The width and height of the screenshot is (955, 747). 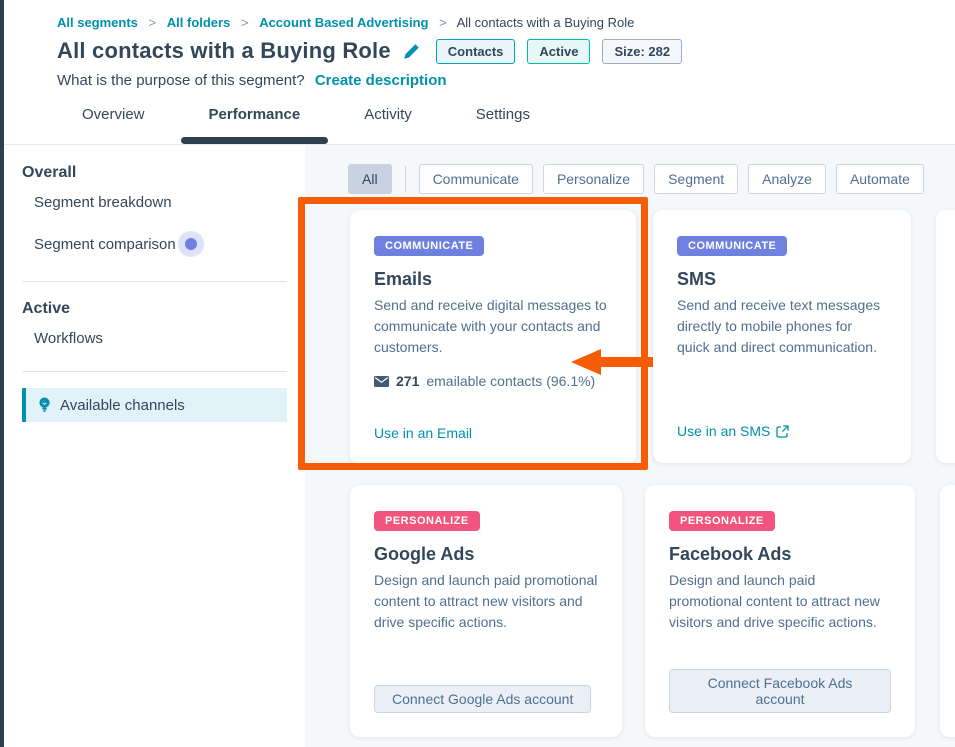 What do you see at coordinates (113, 114) in the screenshot?
I see `tab-overview: Overview` at bounding box center [113, 114].